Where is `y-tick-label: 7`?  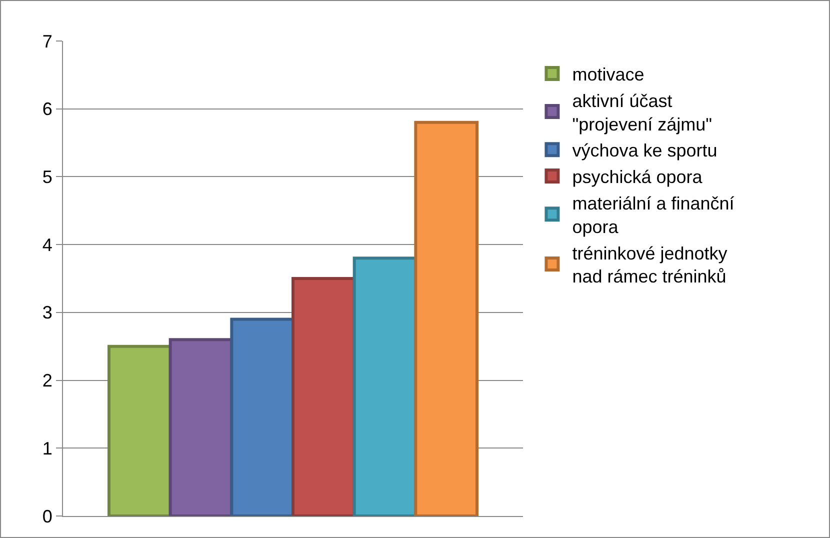
y-tick-label: 7 is located at coordinates (47, 41).